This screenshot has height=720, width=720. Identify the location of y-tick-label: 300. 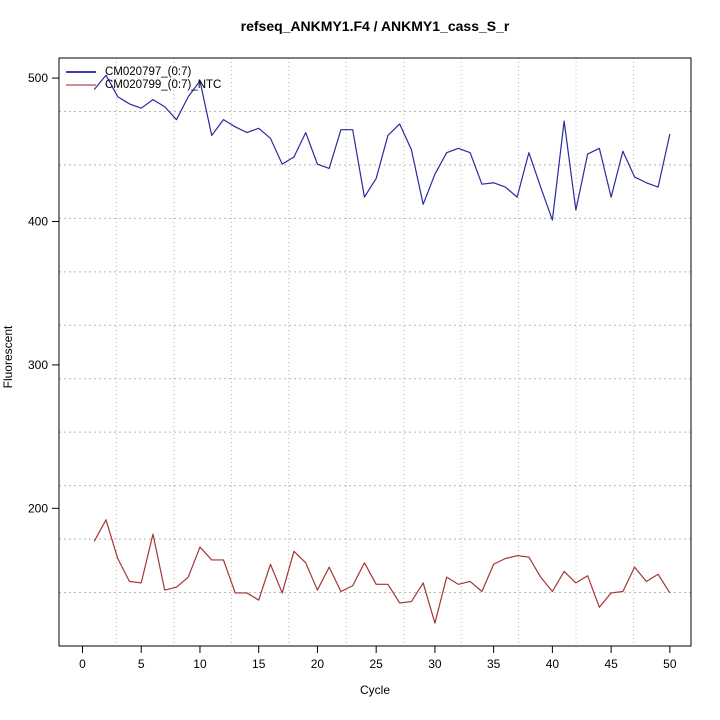
(38, 365).